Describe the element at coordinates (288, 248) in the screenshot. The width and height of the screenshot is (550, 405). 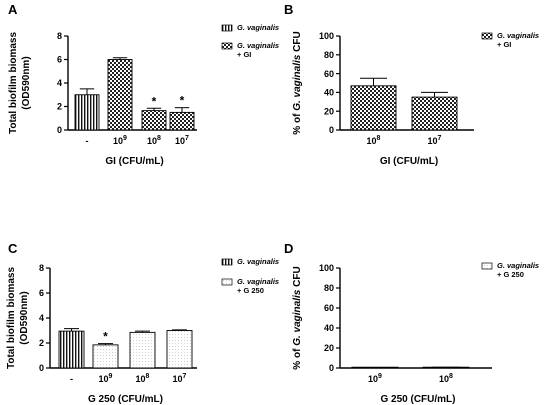
I see `panel-letter: D` at that location.